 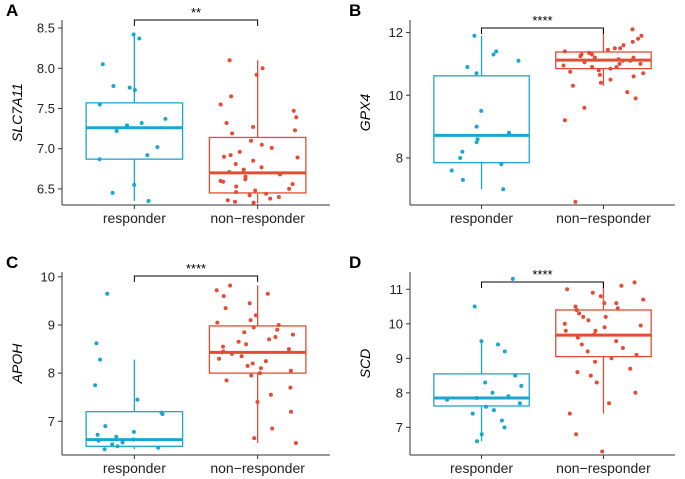 I want to click on y-tick-label: 8, so click(x=51, y=373).